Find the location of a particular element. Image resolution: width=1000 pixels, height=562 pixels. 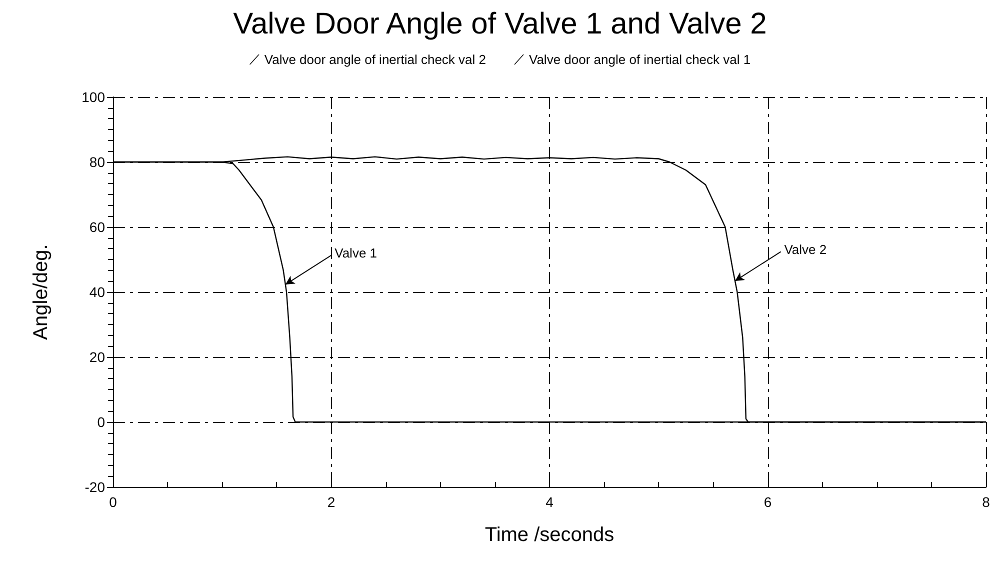

y-tick-label: 20 is located at coordinates (97, 357).